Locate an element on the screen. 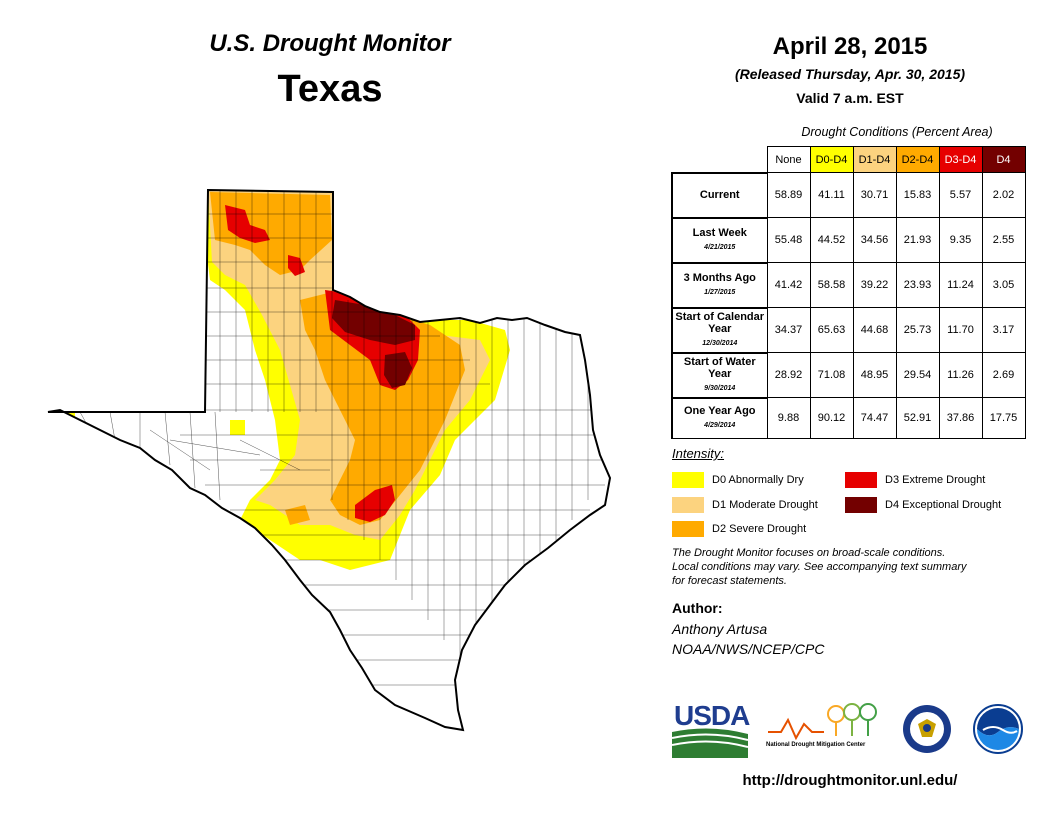 This screenshot has width=1056, height=816. row-label-text: Last Week is located at coordinates (719, 232).